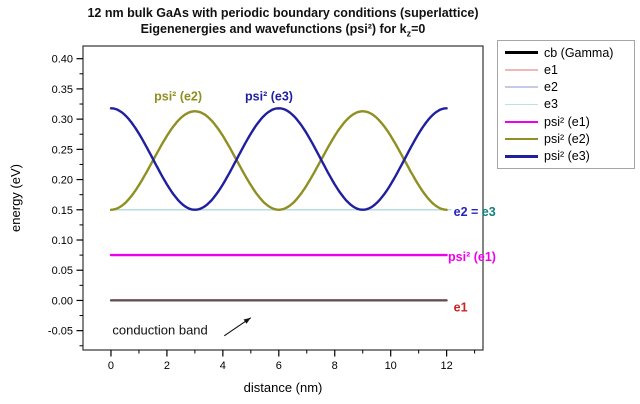 The height and width of the screenshot is (404, 640). Describe the element at coordinates (551, 87) in the screenshot. I see `legend-label: e2` at that location.